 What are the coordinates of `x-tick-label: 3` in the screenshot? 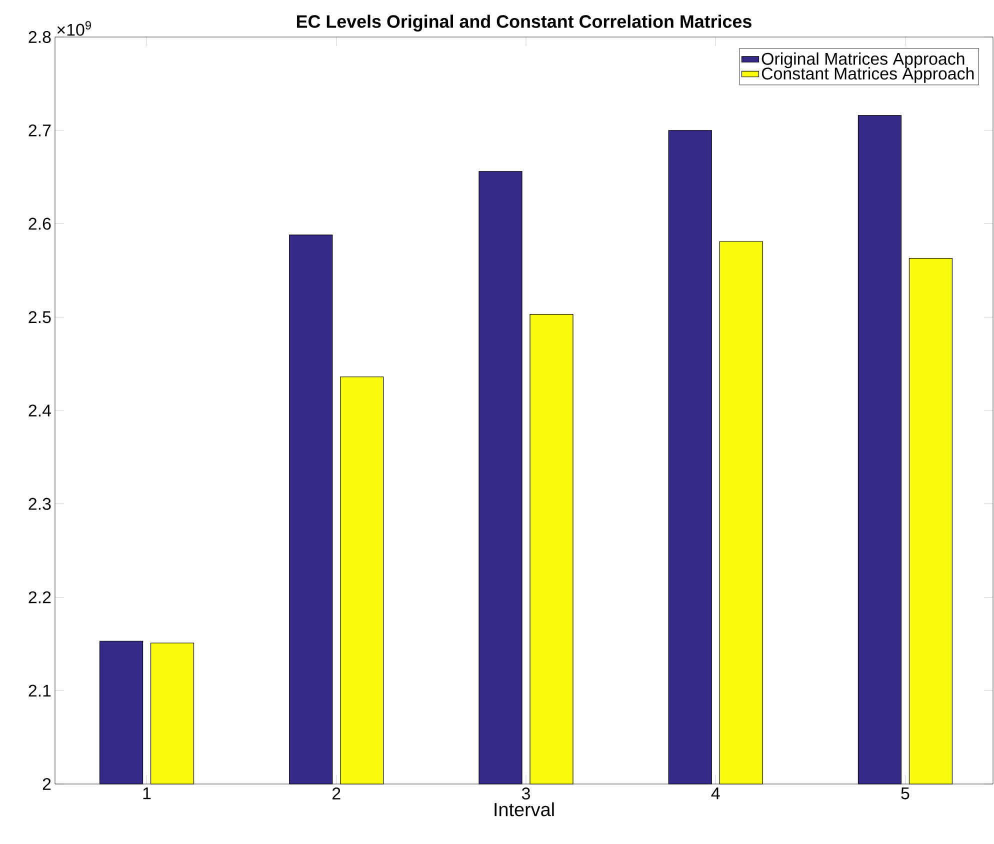 It's located at (526, 794).